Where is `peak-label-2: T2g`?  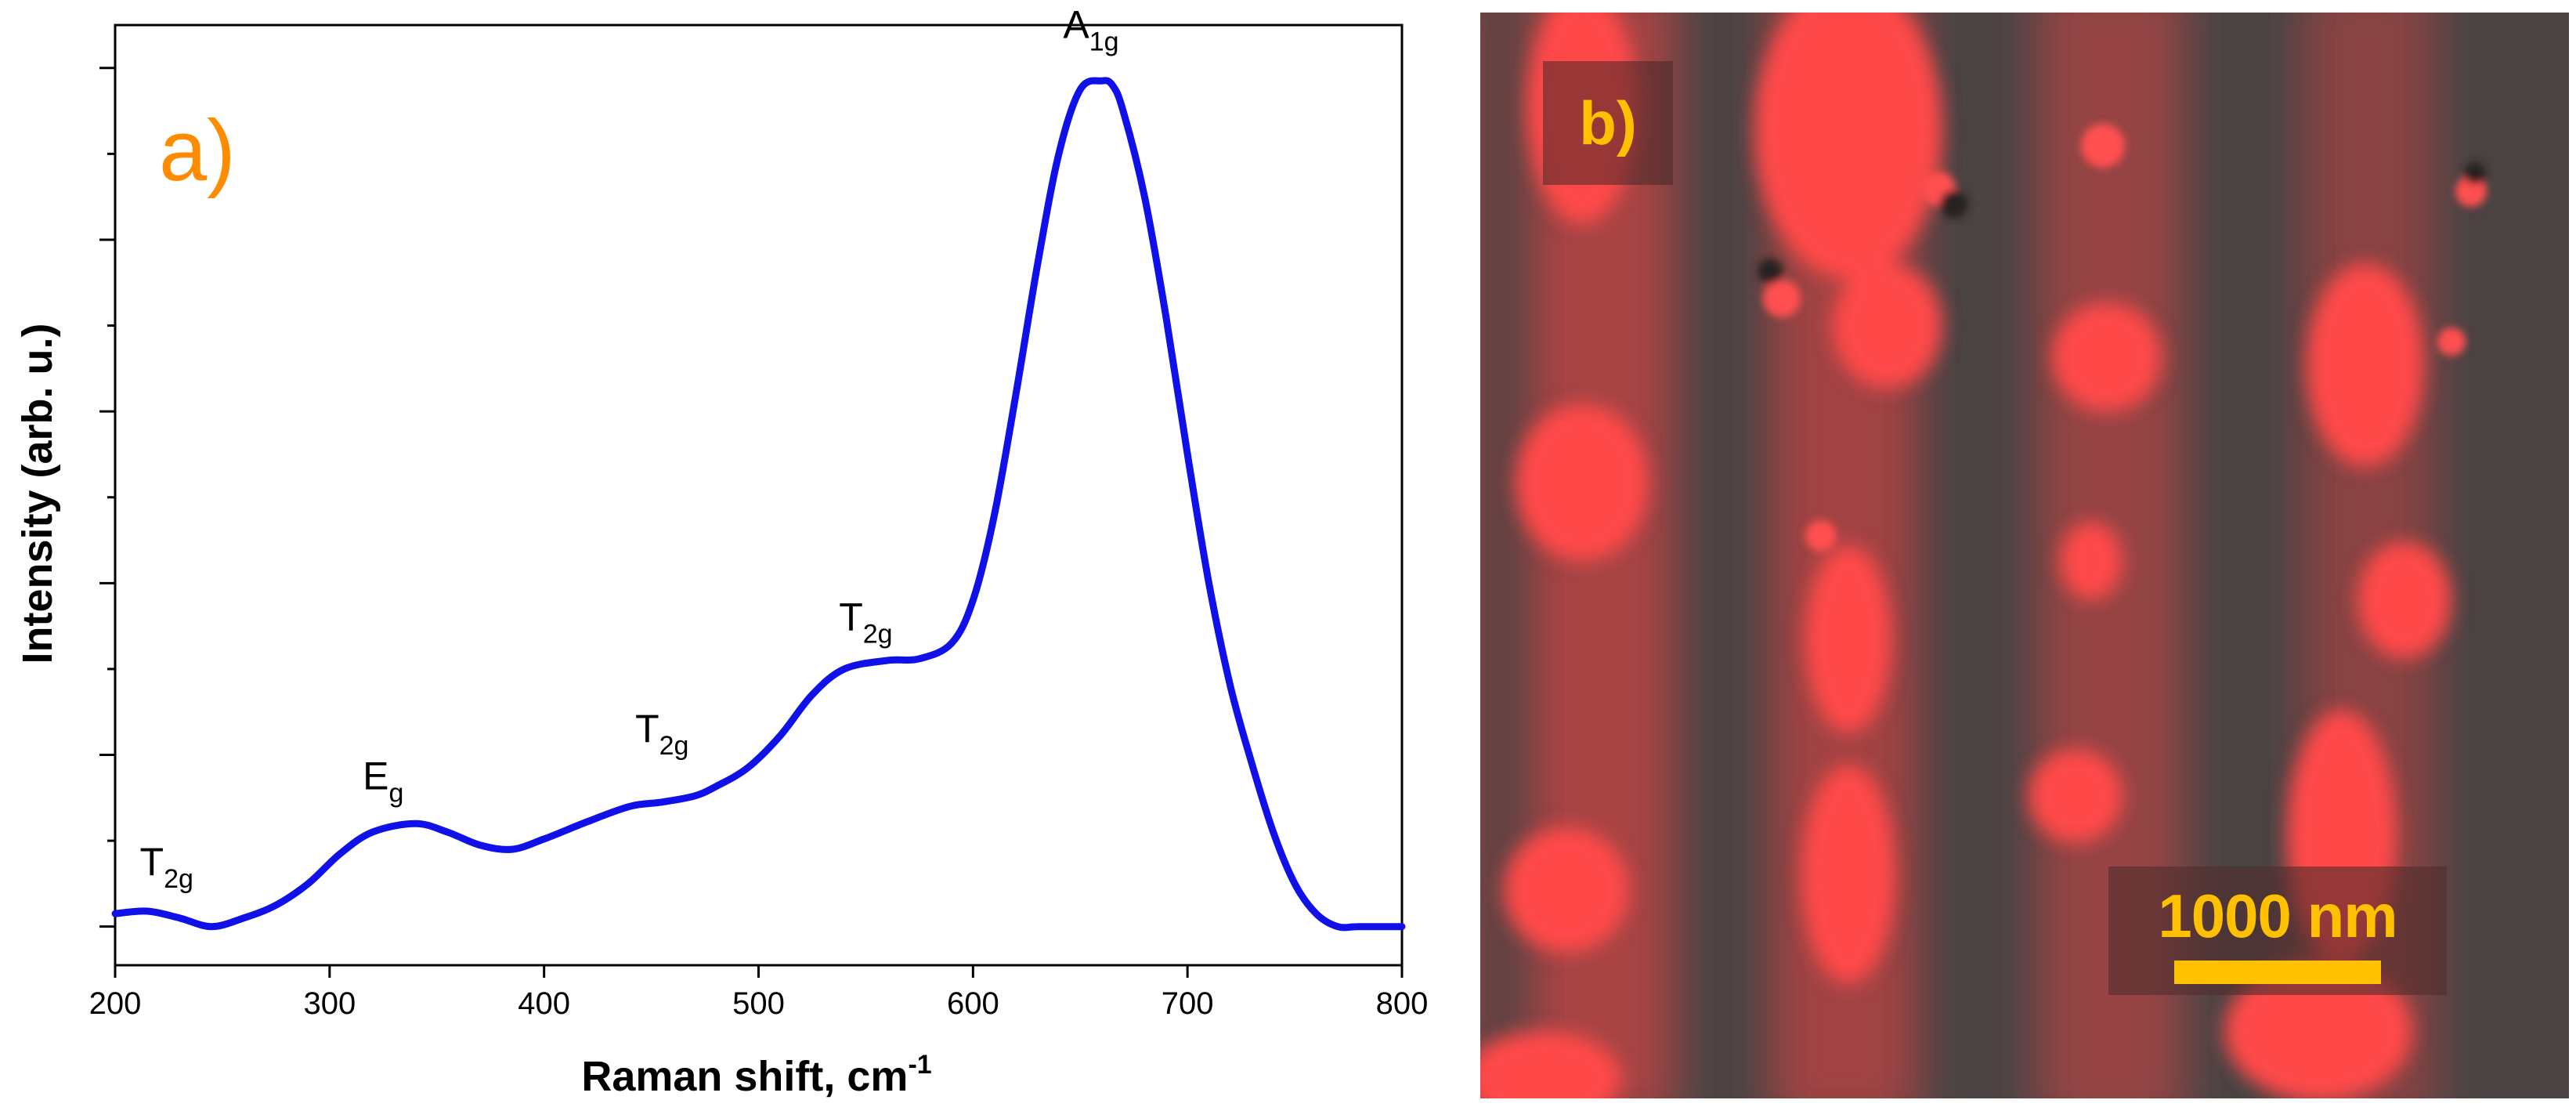 peak-label-2: T2g is located at coordinates (661, 734).